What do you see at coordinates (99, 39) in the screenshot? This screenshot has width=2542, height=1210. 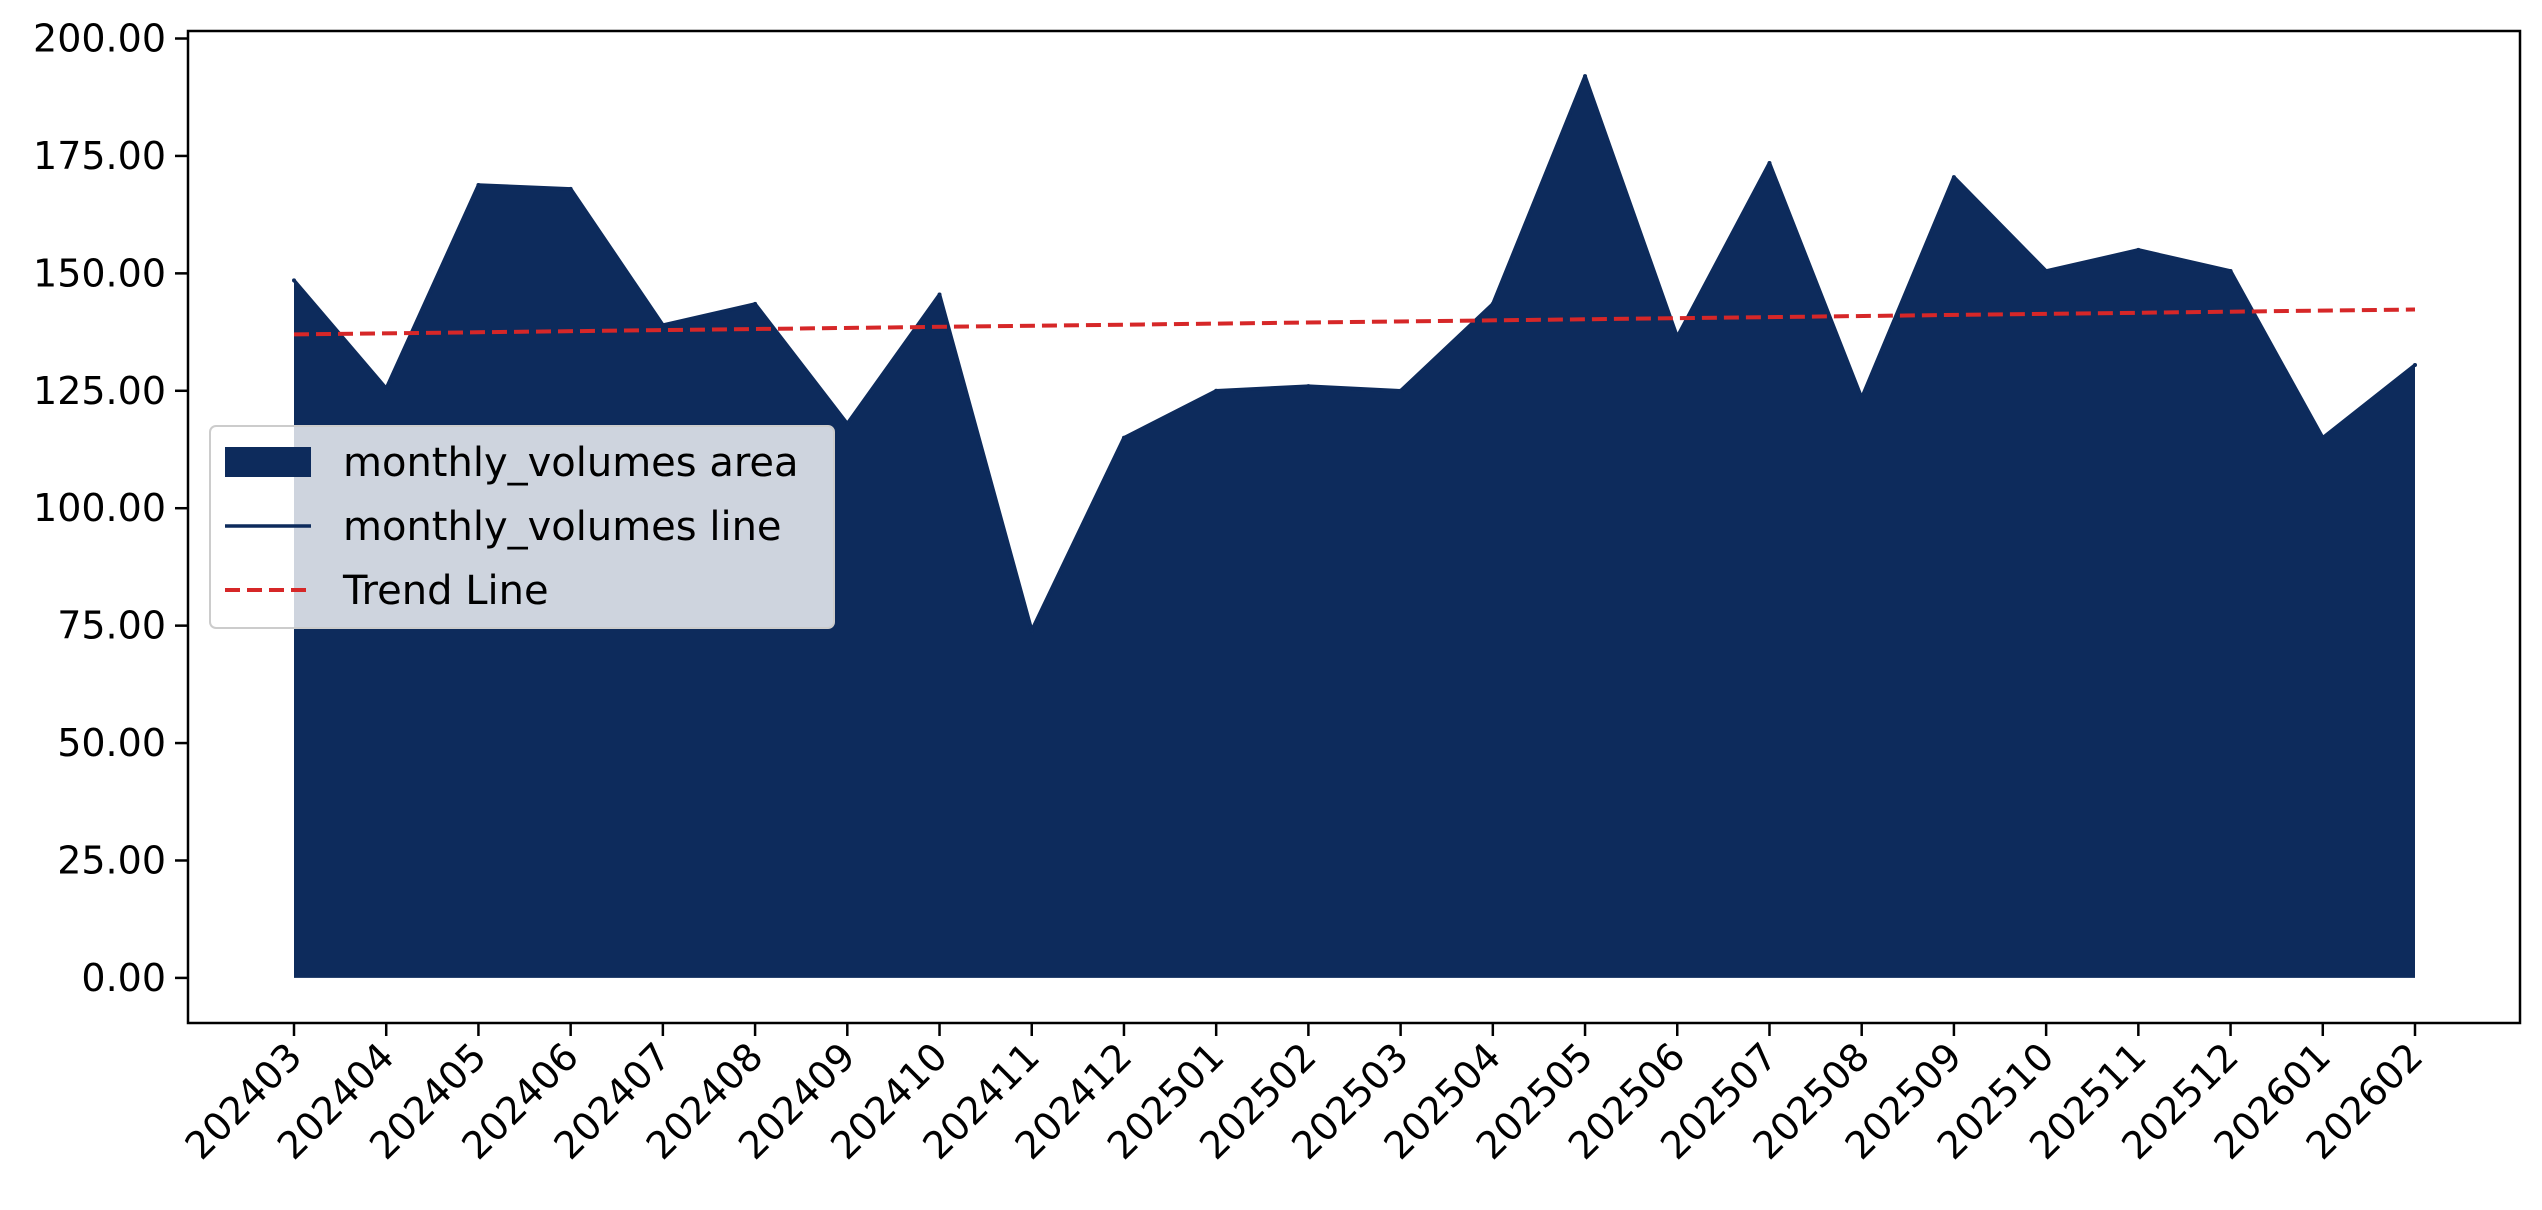 I see `y-tick-label: 200.00` at bounding box center [99, 39].